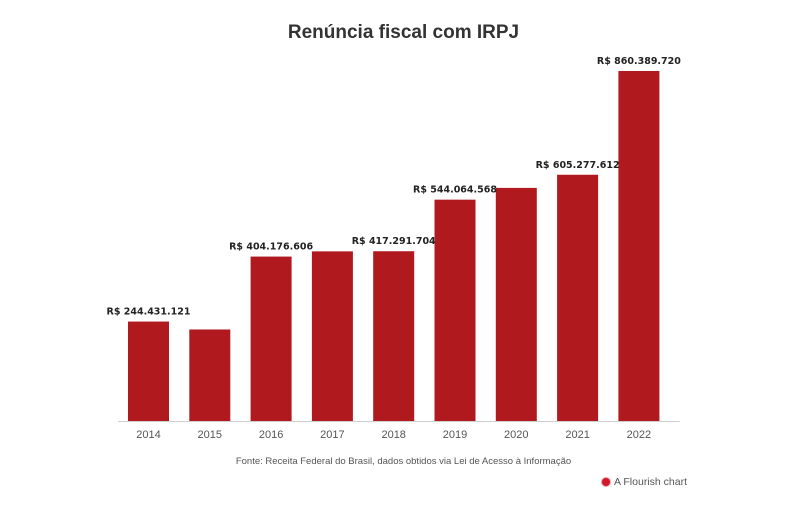 The width and height of the screenshot is (807, 513). What do you see at coordinates (210, 375) in the screenshot?
I see `bar-2015` at bounding box center [210, 375].